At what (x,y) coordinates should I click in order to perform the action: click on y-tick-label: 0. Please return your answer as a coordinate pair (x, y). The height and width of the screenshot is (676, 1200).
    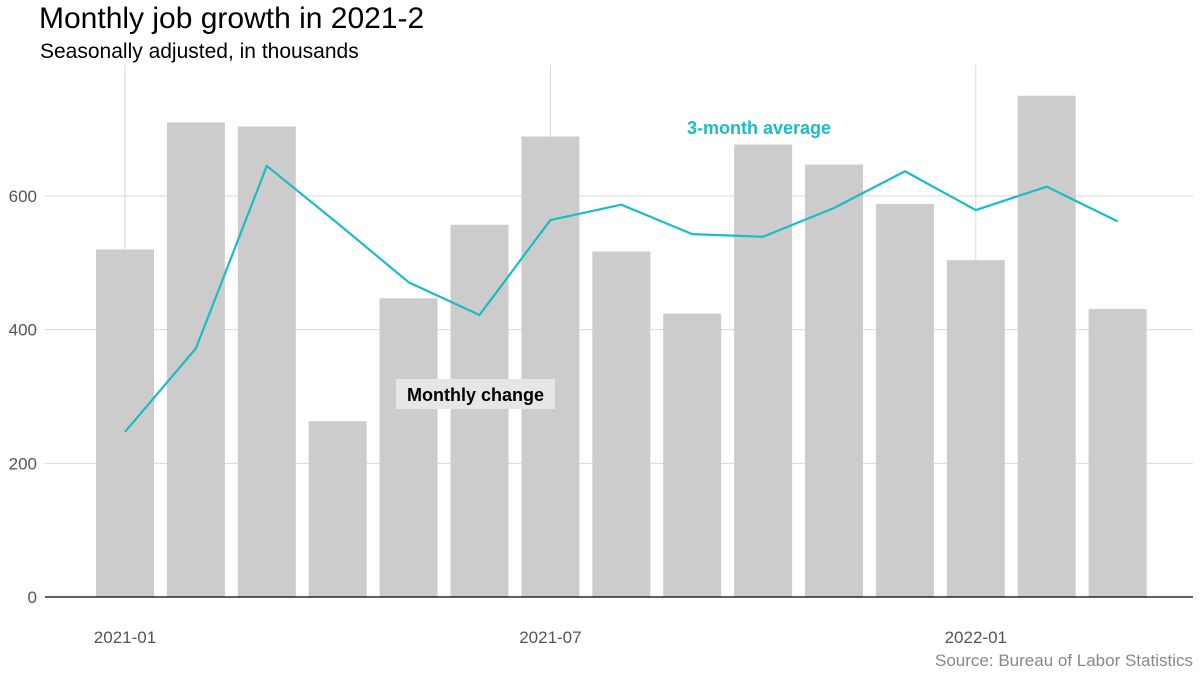
    Looking at the image, I should click on (32, 597).